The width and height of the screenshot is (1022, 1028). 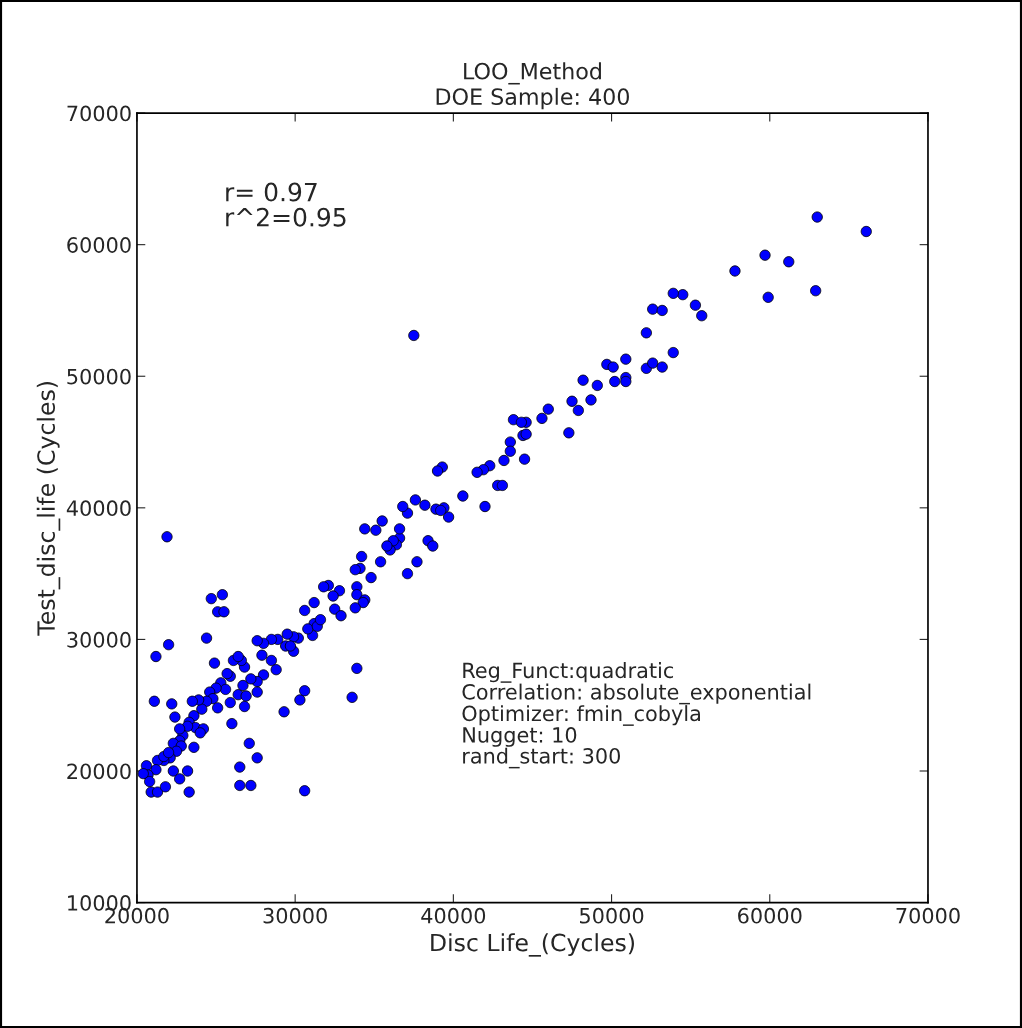 I want to click on x-tick-label: 30000, so click(x=295, y=915).